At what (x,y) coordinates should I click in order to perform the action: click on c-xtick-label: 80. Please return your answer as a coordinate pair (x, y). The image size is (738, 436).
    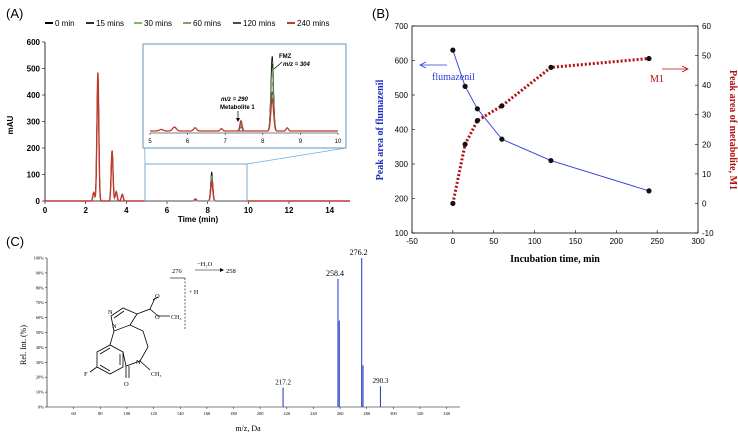
    Looking at the image, I should click on (100, 413).